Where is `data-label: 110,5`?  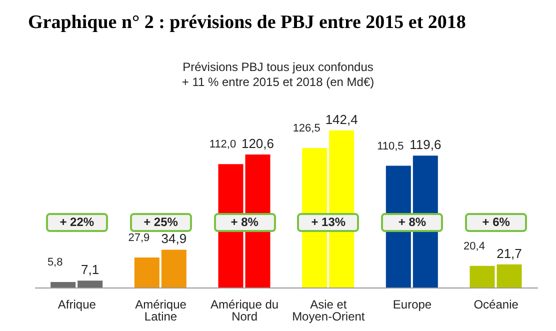 data-label: 110,5 is located at coordinates (390, 146).